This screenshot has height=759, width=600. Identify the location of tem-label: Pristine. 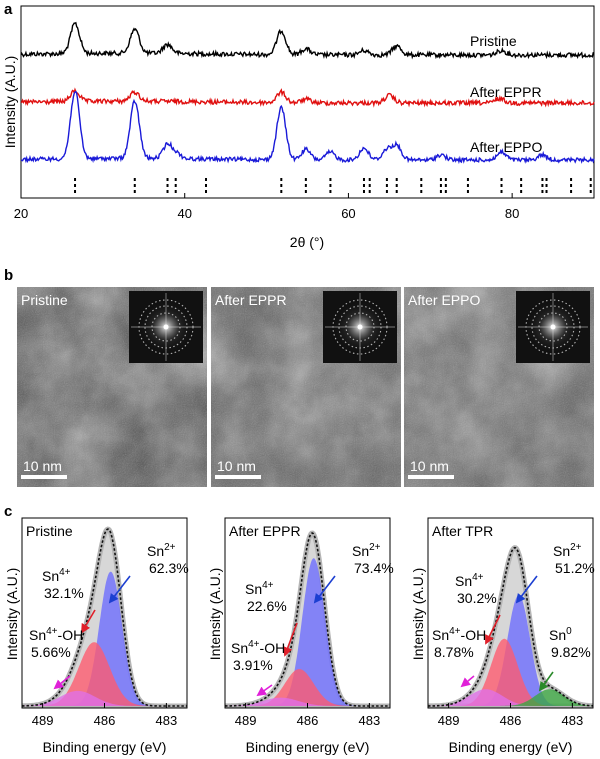
(44, 300).